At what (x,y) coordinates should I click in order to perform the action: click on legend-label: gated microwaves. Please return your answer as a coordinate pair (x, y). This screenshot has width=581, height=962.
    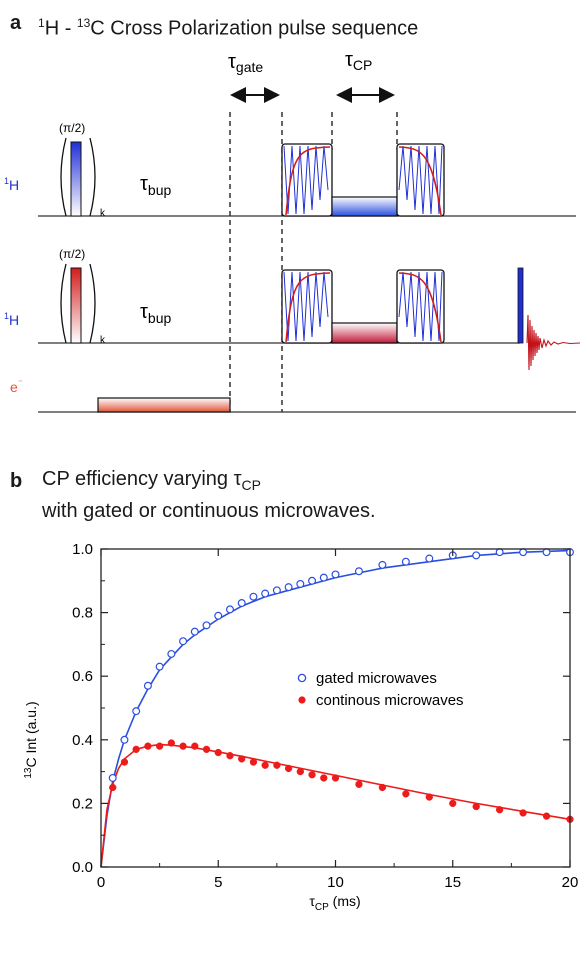
    Looking at the image, I should click on (376, 678).